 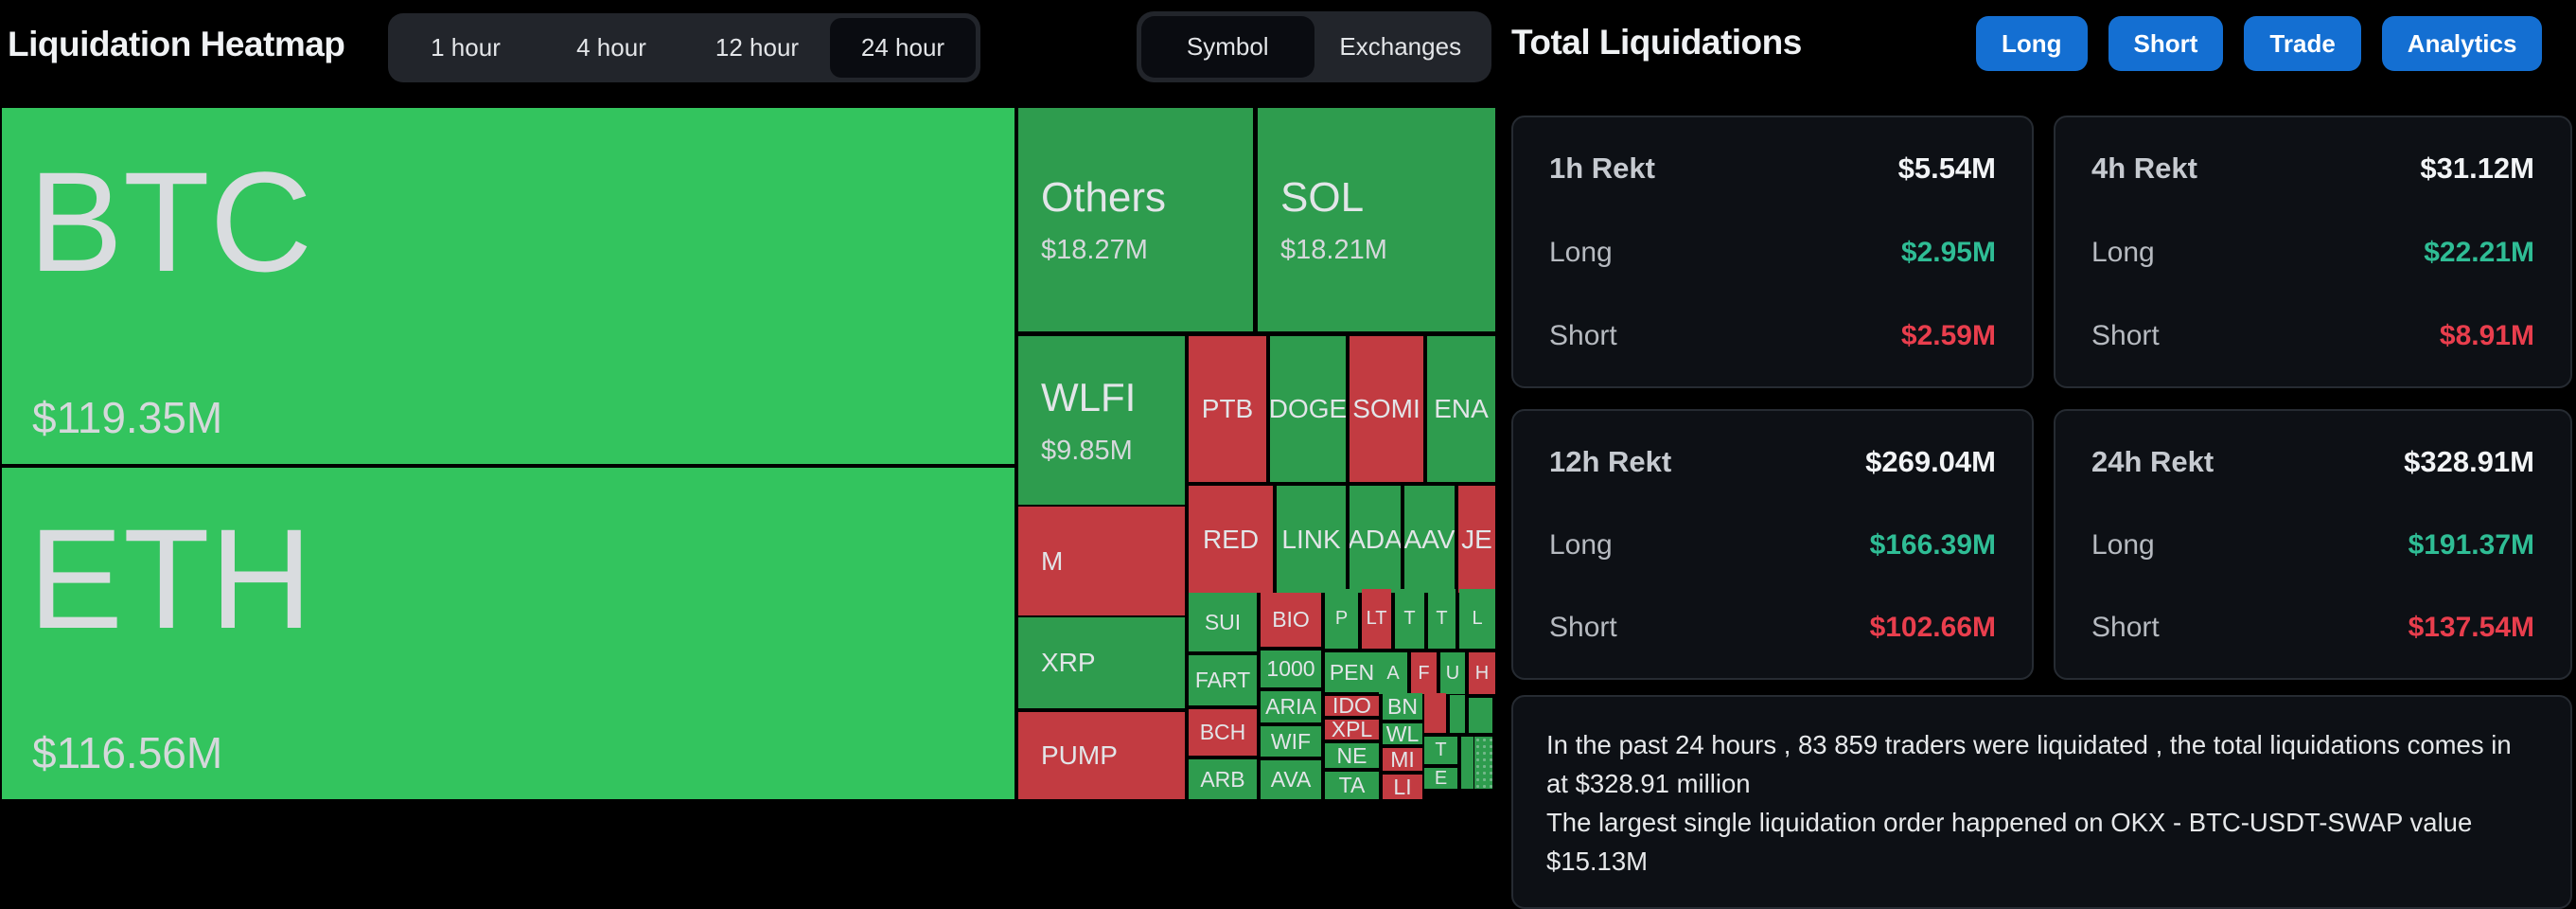 I want to click on cell-symbol-label: TA, so click(x=1352, y=785).